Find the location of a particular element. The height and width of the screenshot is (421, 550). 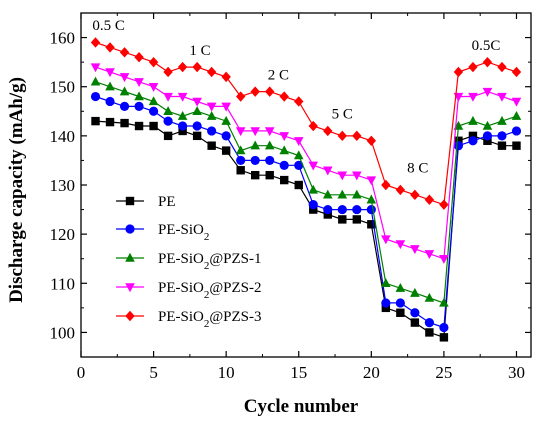

x-tick-label: 30 is located at coordinates (516, 372).